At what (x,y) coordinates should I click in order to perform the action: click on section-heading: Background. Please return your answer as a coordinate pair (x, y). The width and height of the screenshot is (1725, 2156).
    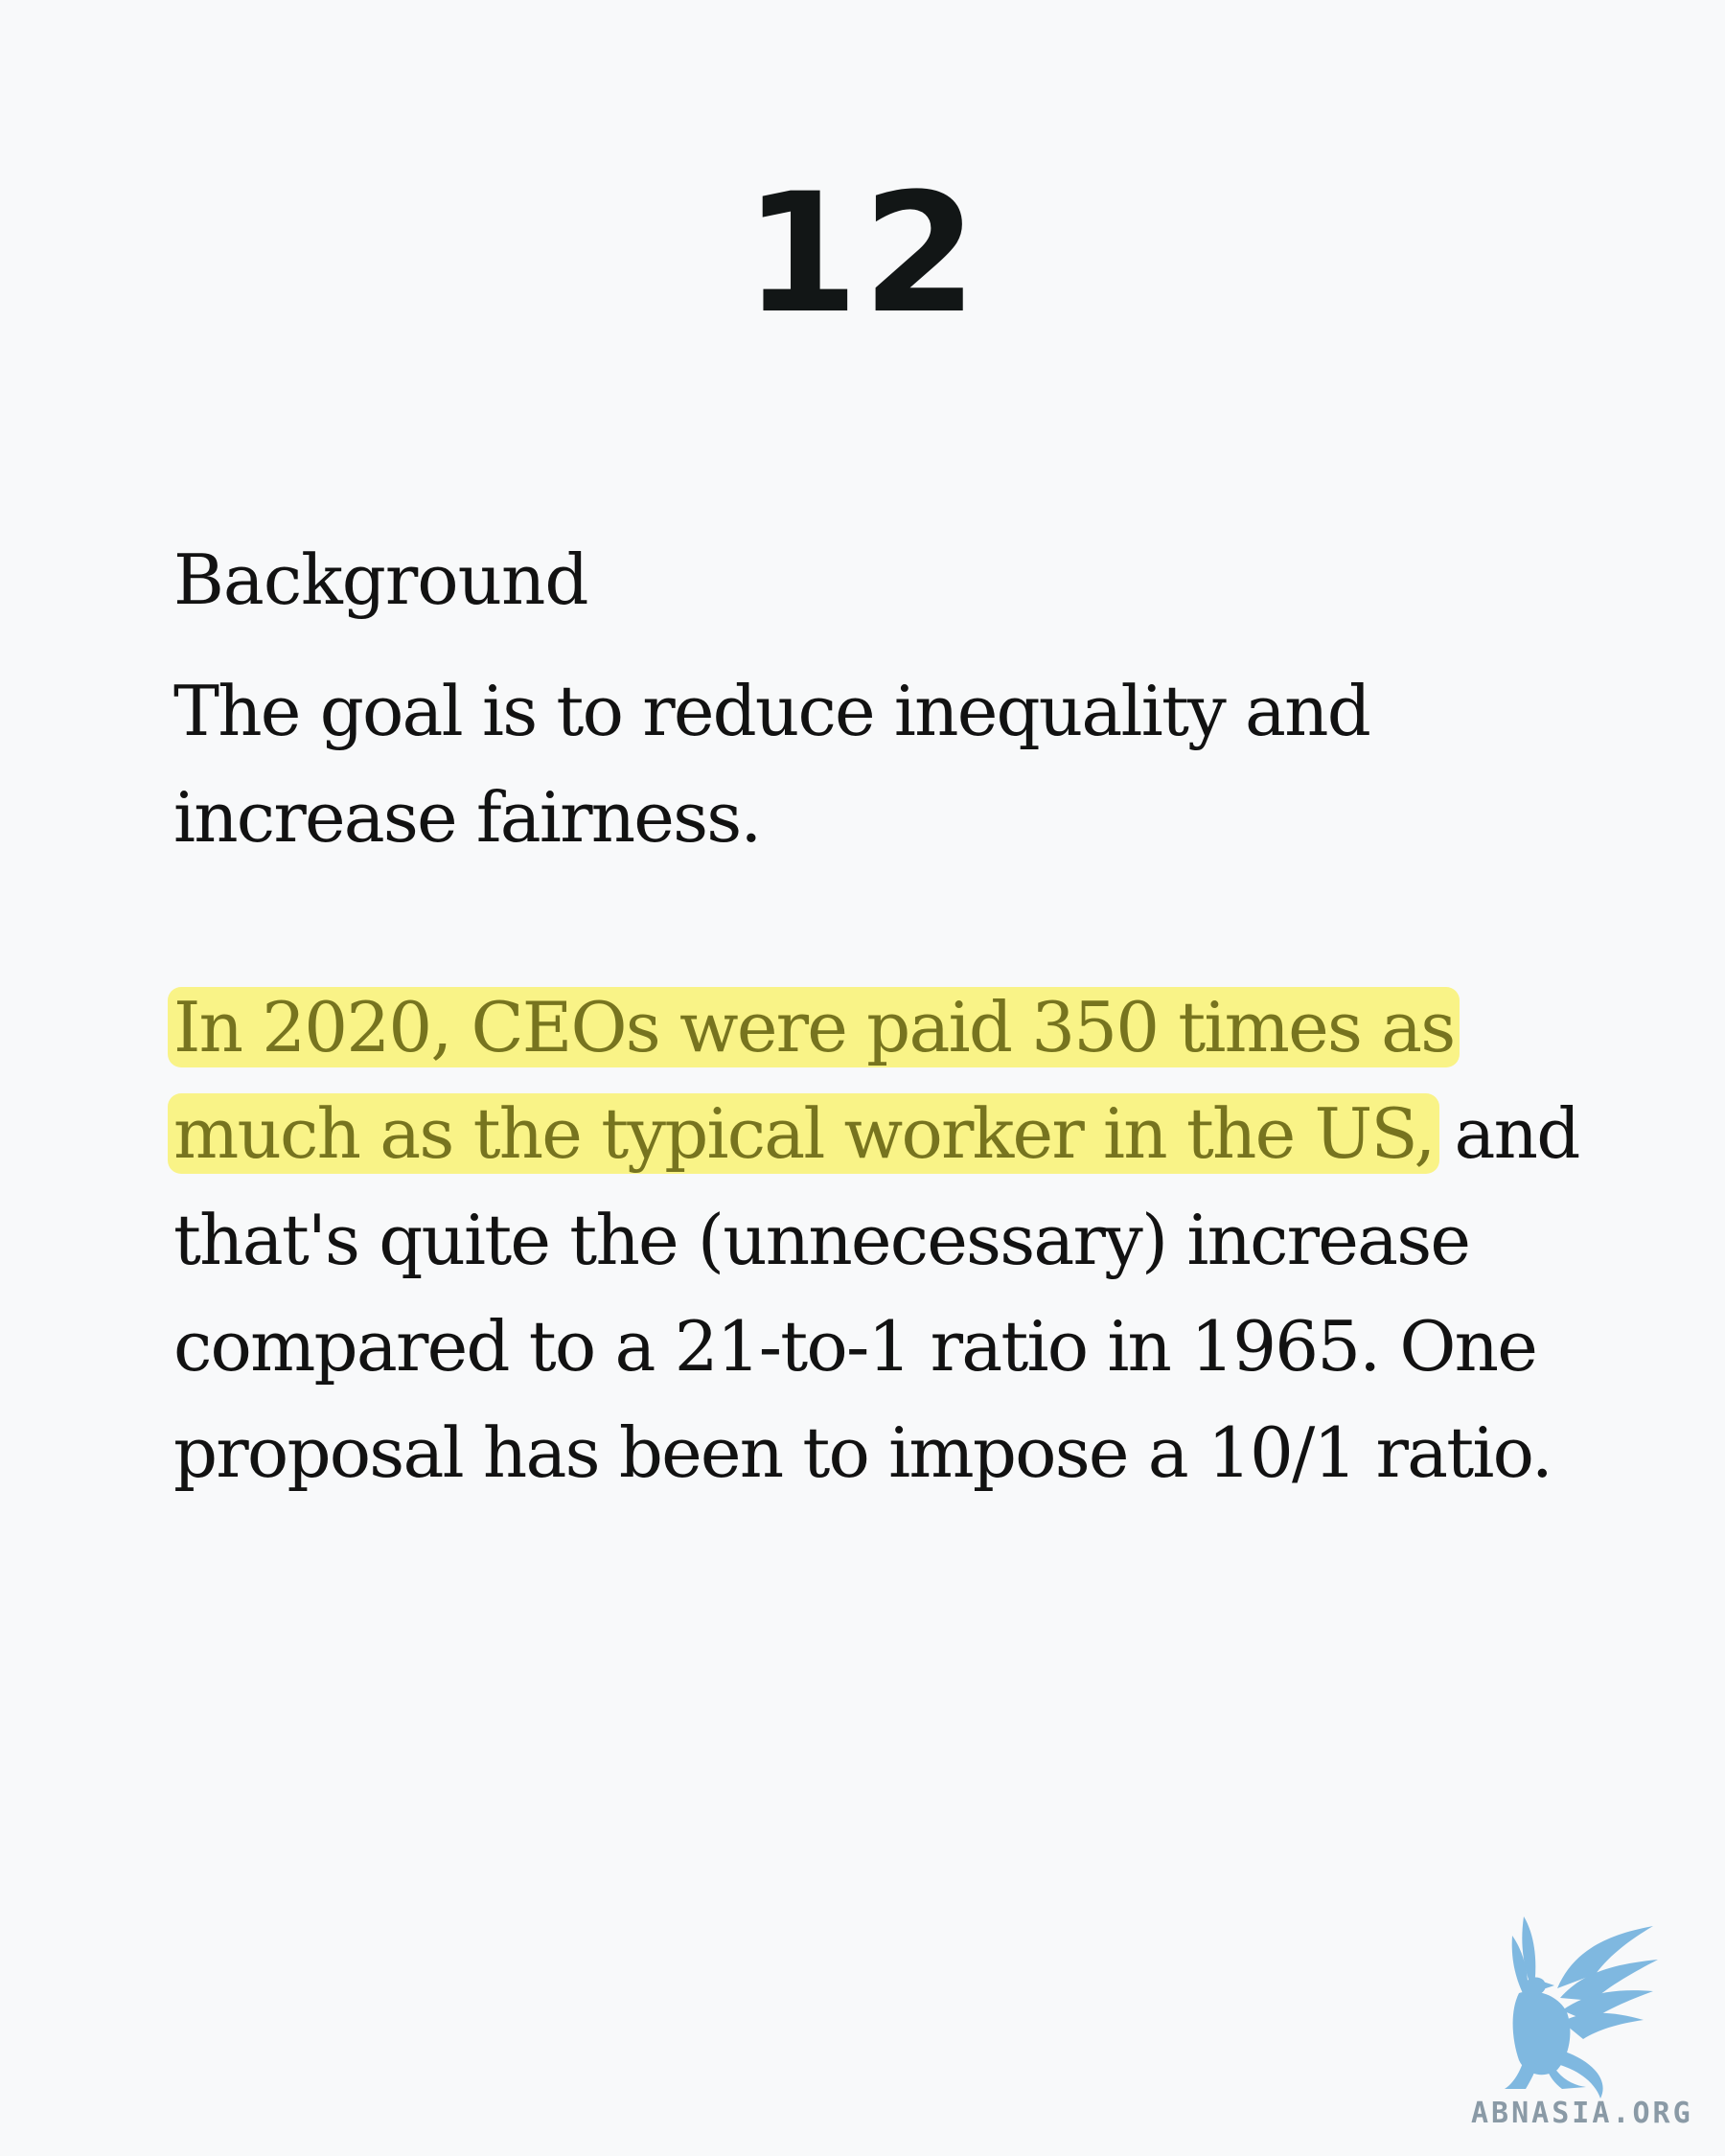
    Looking at the image, I should click on (380, 579).